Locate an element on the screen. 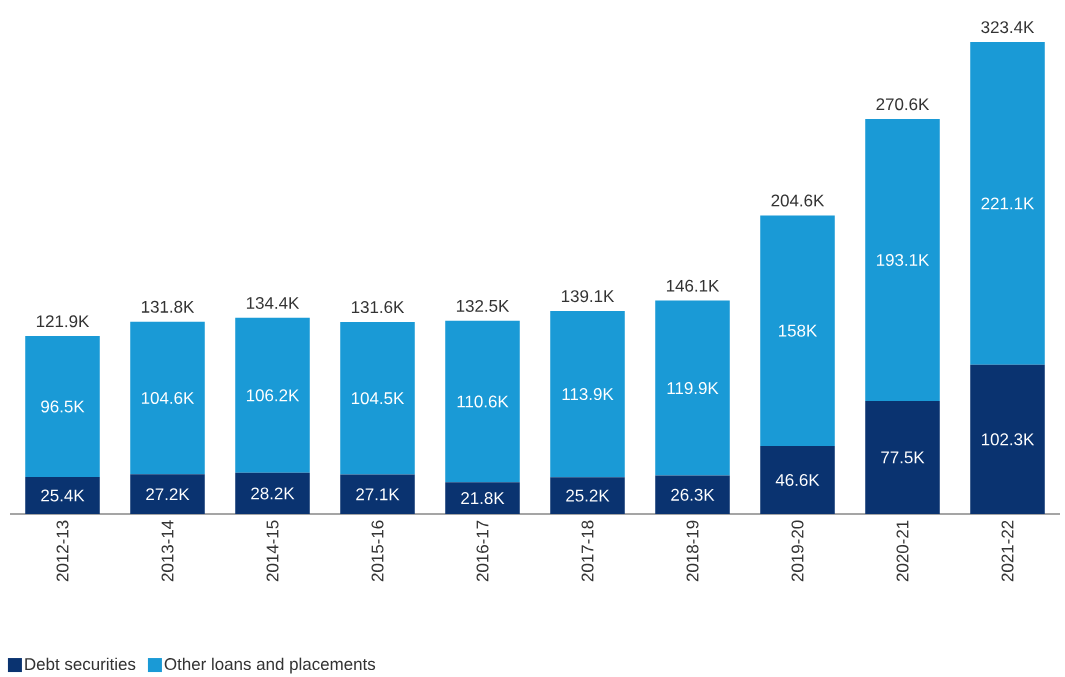 Image resolution: width=1065 pixels, height=677 pixels. x-tick-label: 2014-15 is located at coordinates (272, 551).